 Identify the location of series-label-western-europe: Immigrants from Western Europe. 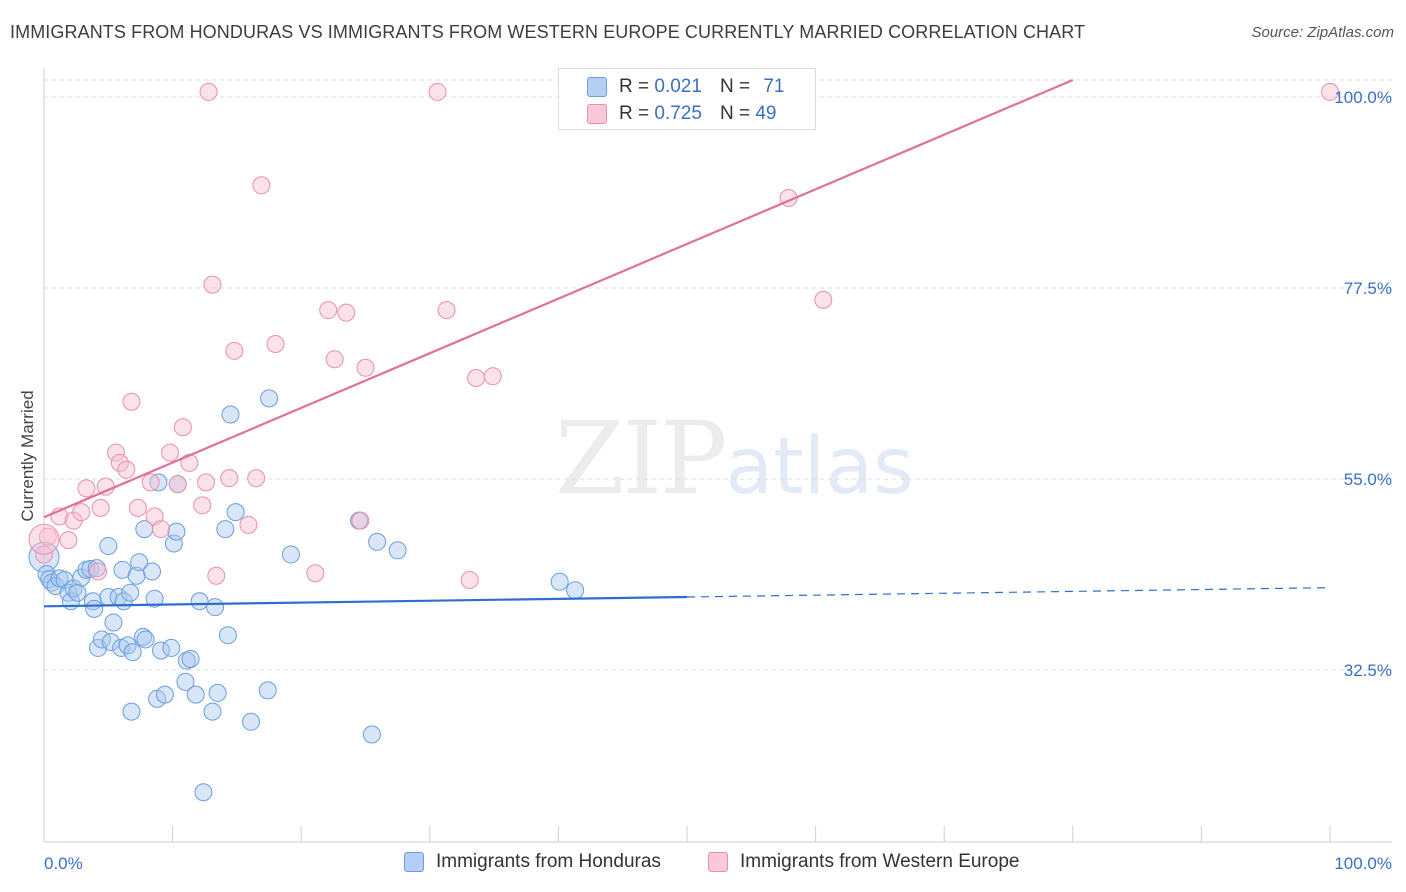
(880, 861).